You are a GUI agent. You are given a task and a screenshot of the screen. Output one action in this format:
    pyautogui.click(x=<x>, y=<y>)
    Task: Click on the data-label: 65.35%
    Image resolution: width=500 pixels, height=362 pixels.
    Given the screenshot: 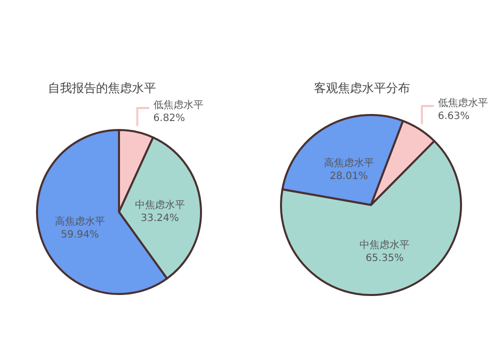 What is the action you would take?
    pyautogui.click(x=385, y=258)
    